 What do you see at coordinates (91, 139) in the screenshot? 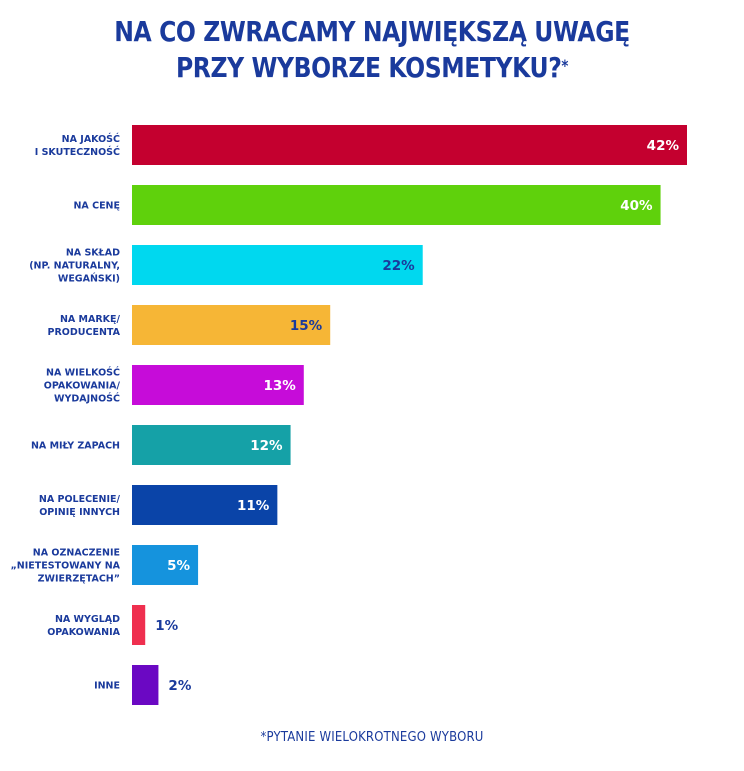
I see `category-label-line: NA JAKOŚĆ` at bounding box center [91, 139].